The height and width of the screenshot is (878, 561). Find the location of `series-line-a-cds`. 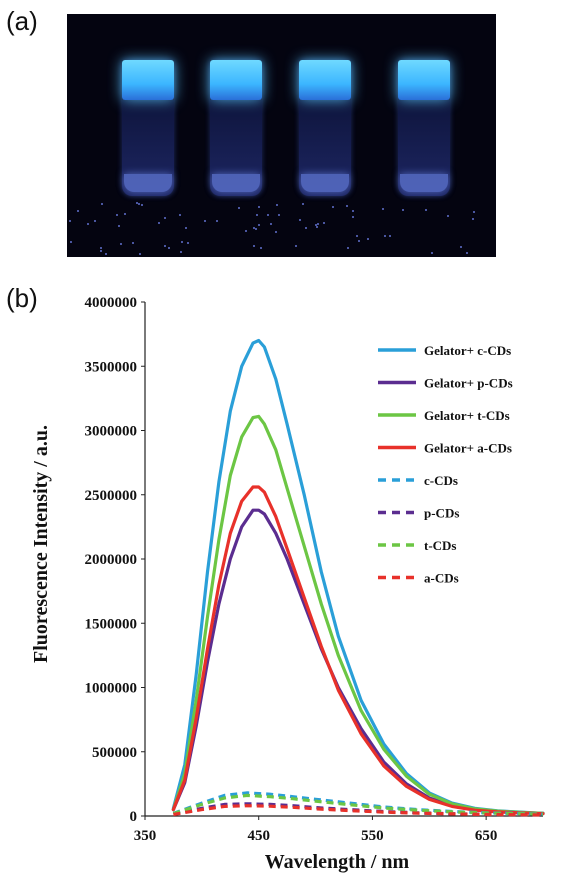

series-line-a-cds is located at coordinates (358, 810).